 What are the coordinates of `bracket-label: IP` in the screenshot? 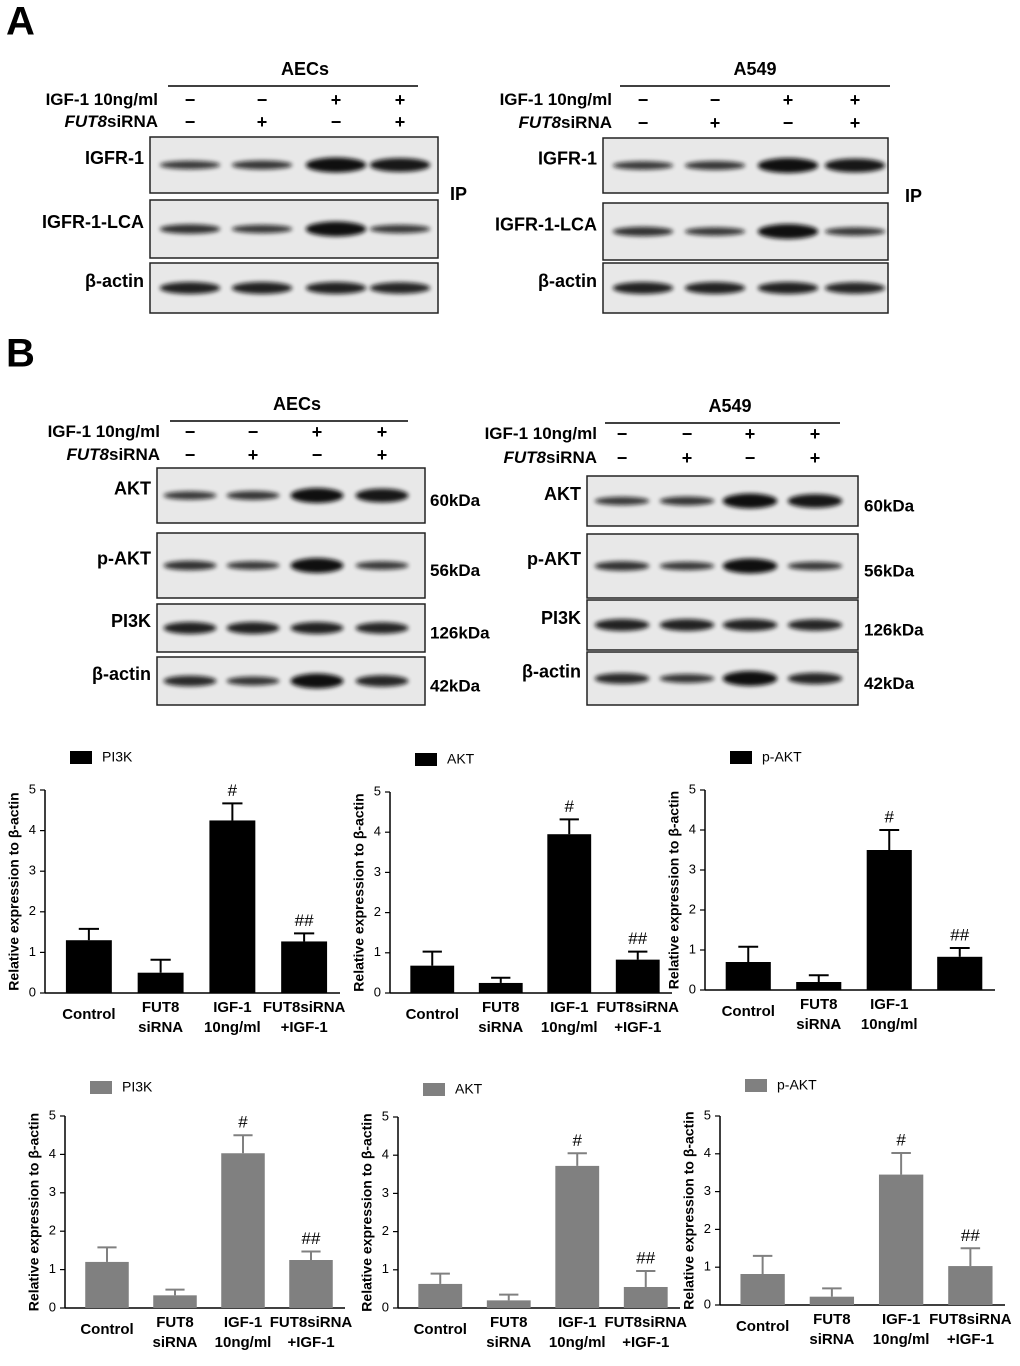 It's located at (458, 194).